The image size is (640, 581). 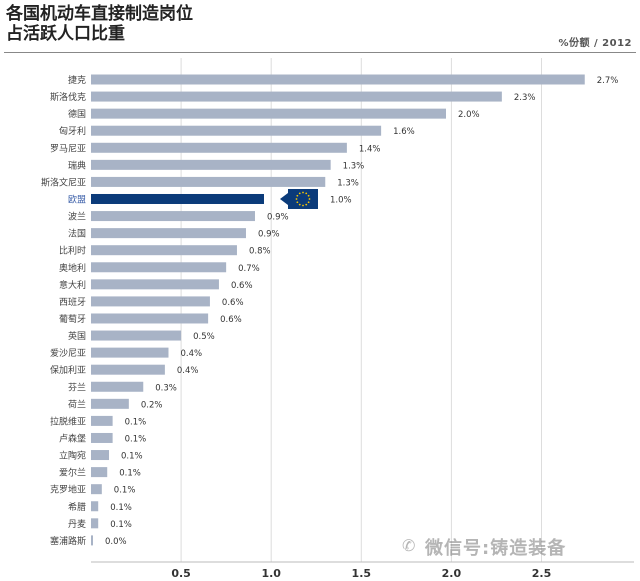 I want to click on category-label: 保加利亚, so click(x=68, y=370).